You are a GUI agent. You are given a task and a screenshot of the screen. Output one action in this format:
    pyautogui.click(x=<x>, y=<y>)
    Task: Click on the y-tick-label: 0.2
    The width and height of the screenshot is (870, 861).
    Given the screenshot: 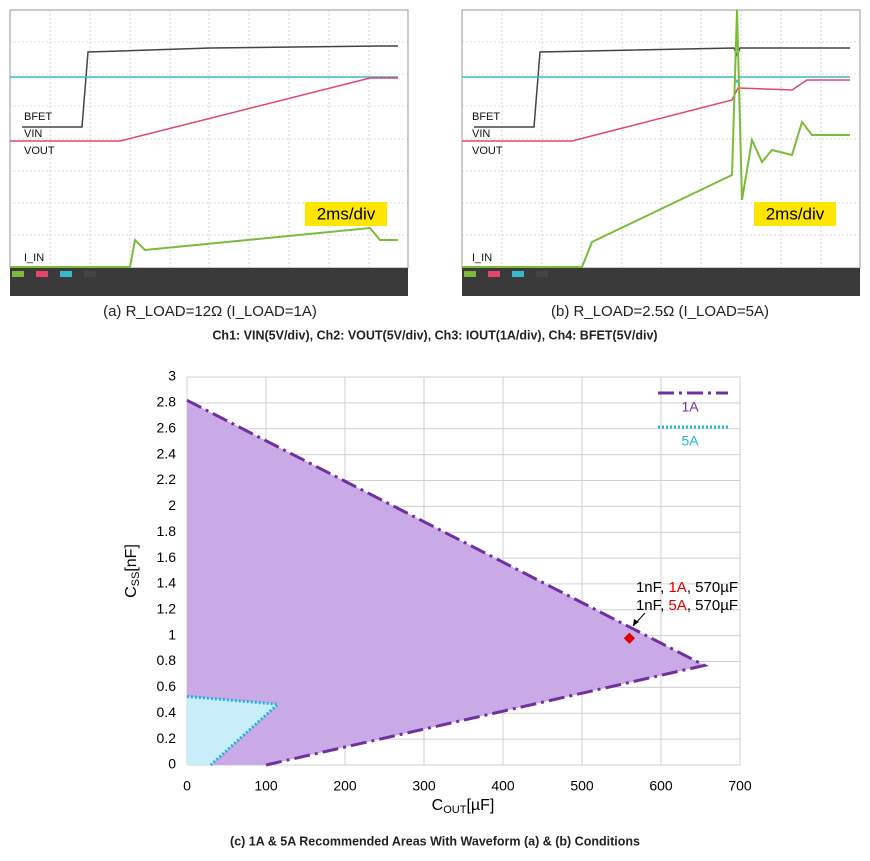 What is the action you would take?
    pyautogui.click(x=167, y=738)
    